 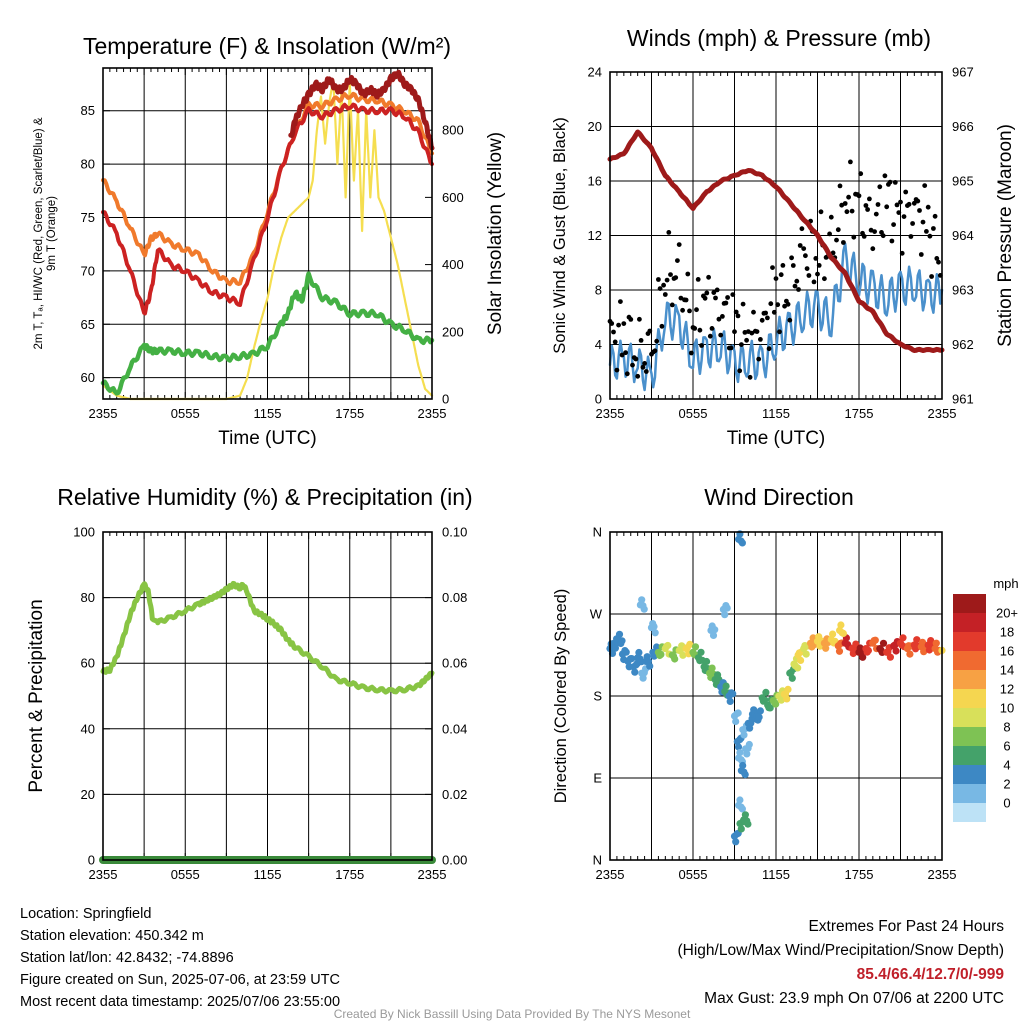 I want to click on x-tick-label: 1755, so click(x=349, y=874).